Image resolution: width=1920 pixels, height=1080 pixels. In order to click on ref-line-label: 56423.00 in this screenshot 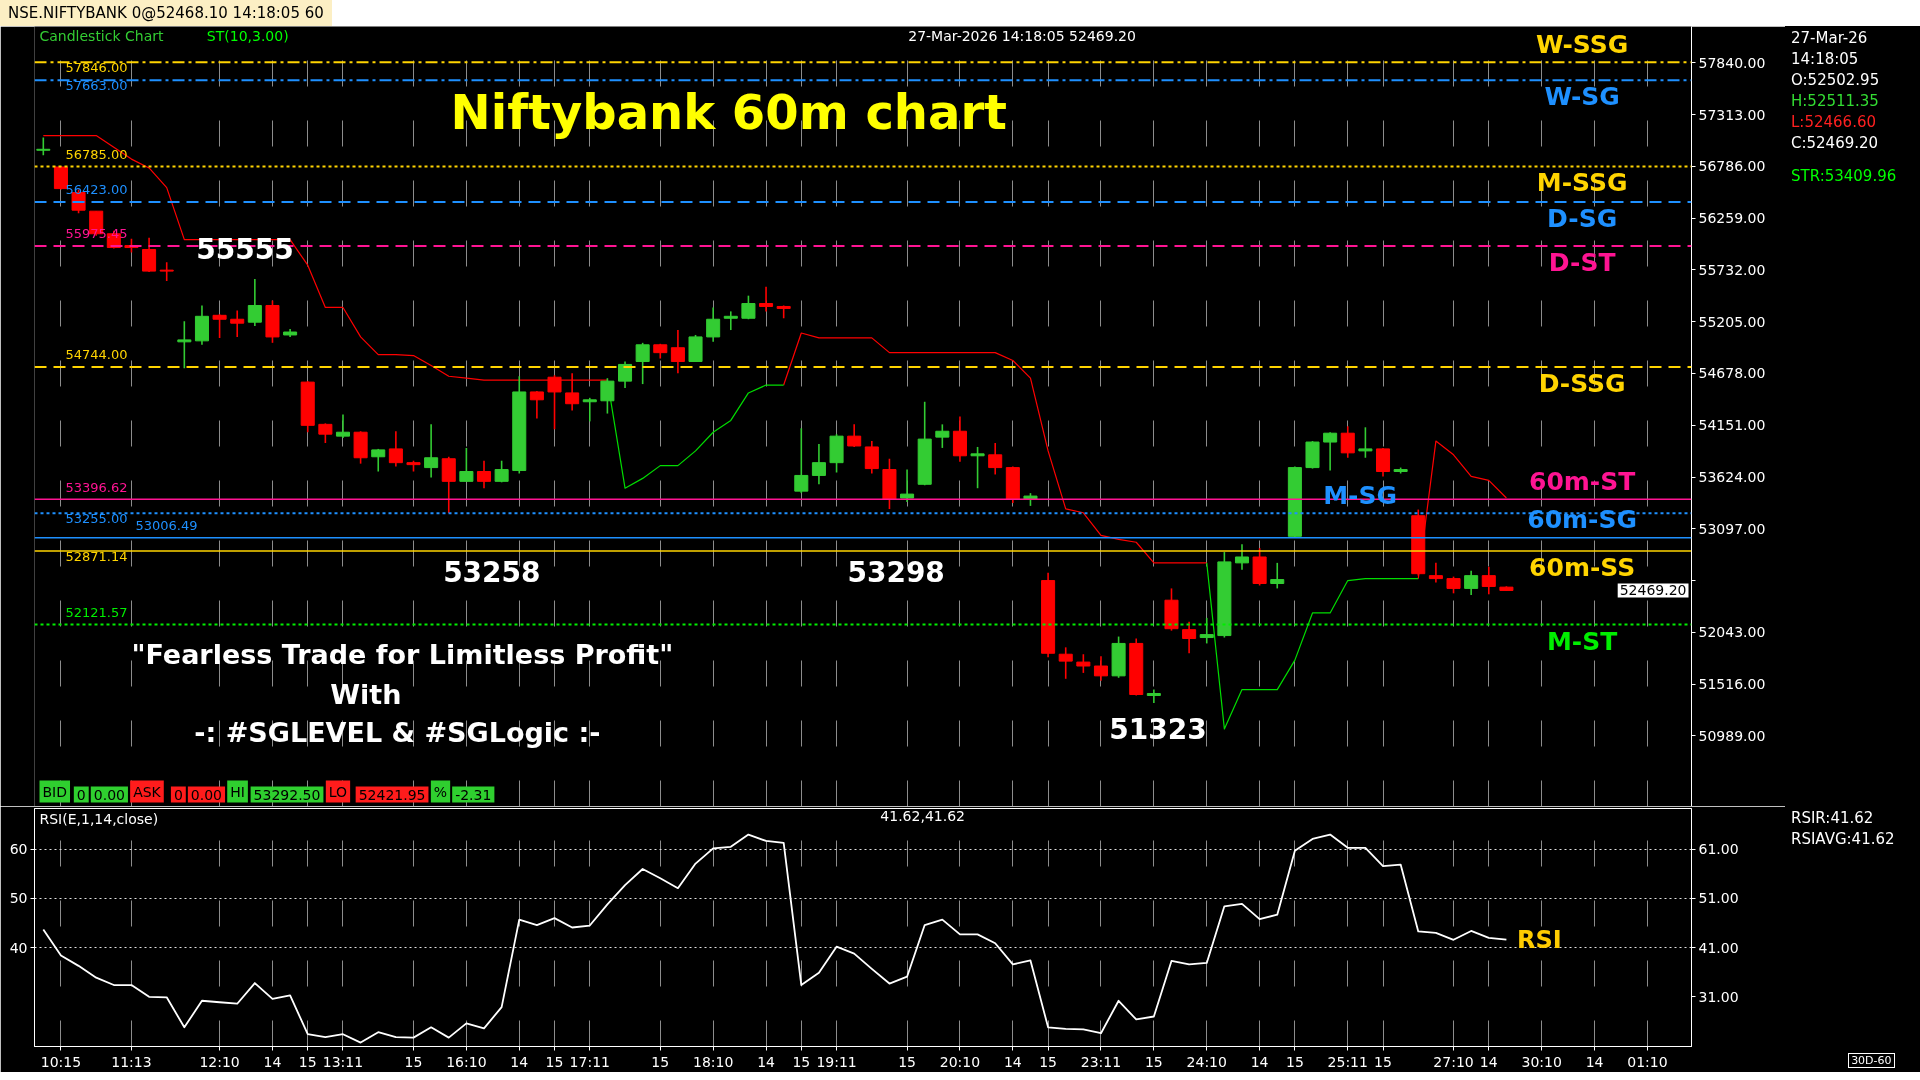, I will do `click(96, 190)`.